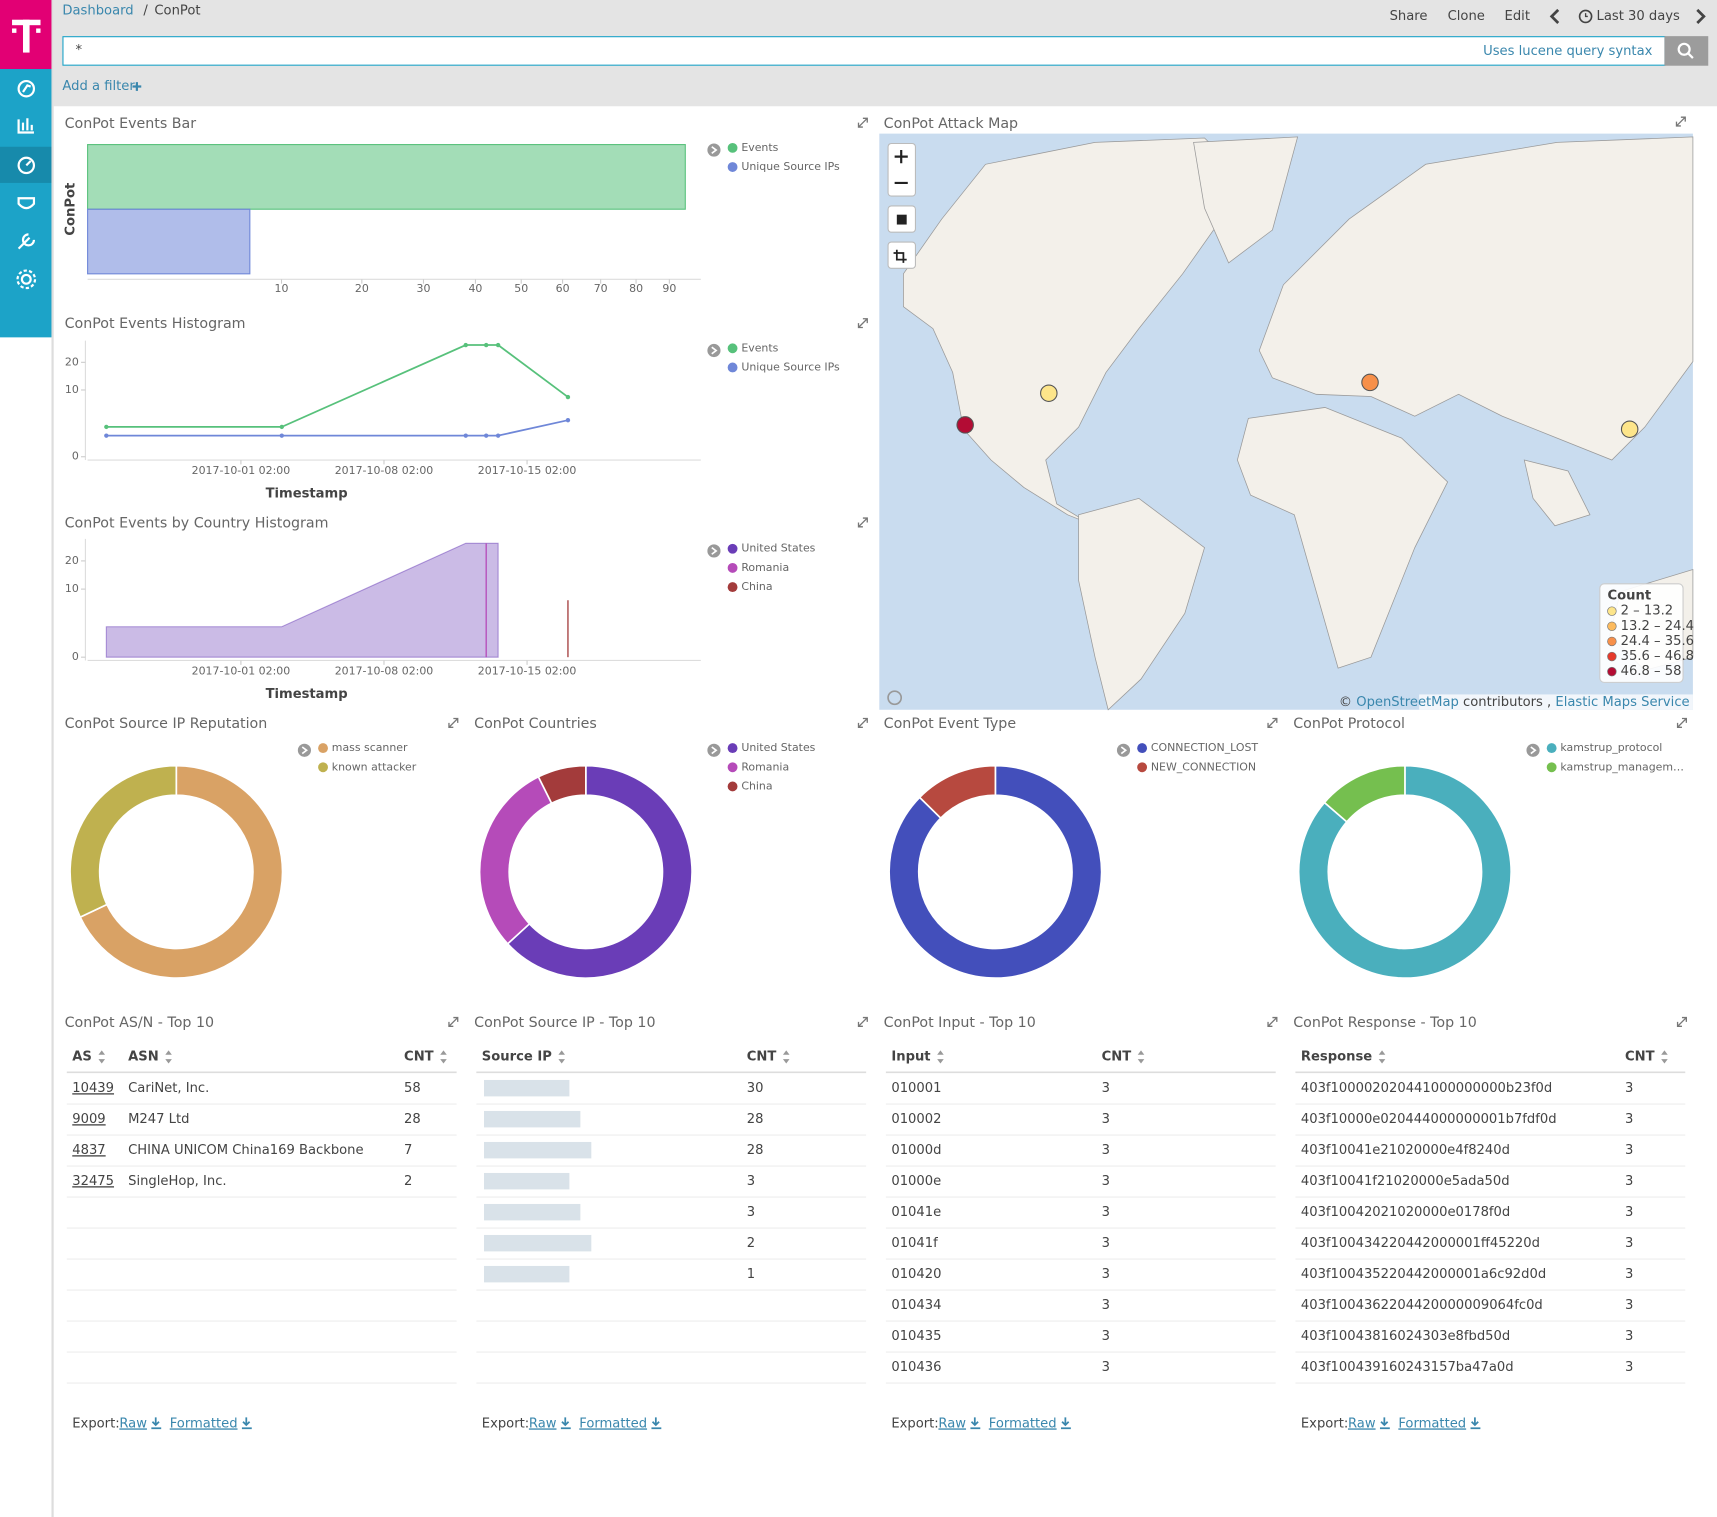  Describe the element at coordinates (1336, 1056) in the screenshot. I see `column-header: Response` at that location.